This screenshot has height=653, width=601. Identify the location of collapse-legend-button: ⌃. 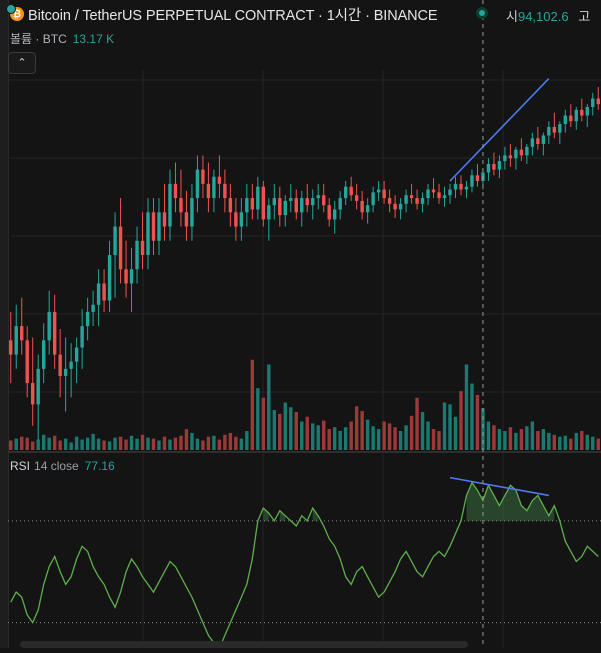
(22, 63).